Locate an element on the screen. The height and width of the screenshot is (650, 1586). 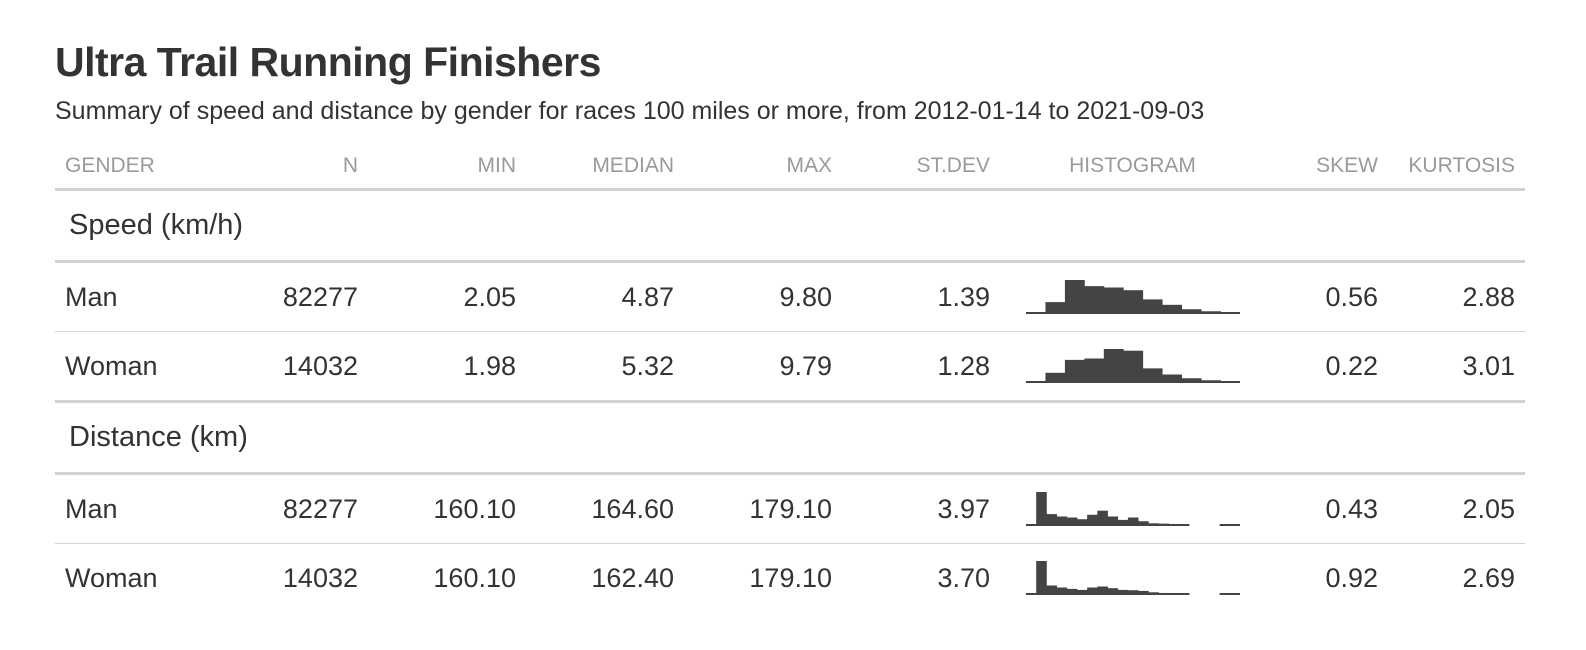
cell-median: 164.60 is located at coordinates (605, 508).